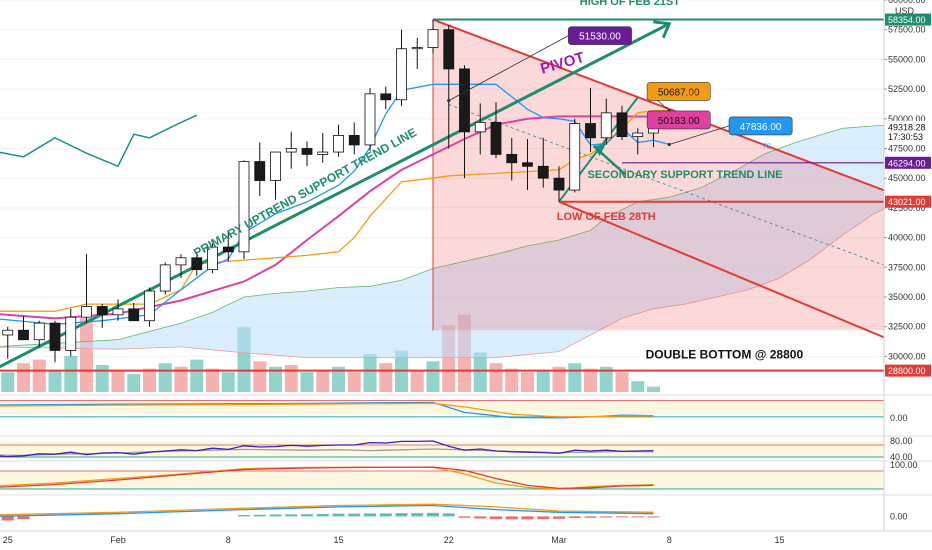 Image resolution: width=932 pixels, height=550 pixels. What do you see at coordinates (907, 20) in the screenshot?
I see `price-tag-label: 58354.00` at bounding box center [907, 20].